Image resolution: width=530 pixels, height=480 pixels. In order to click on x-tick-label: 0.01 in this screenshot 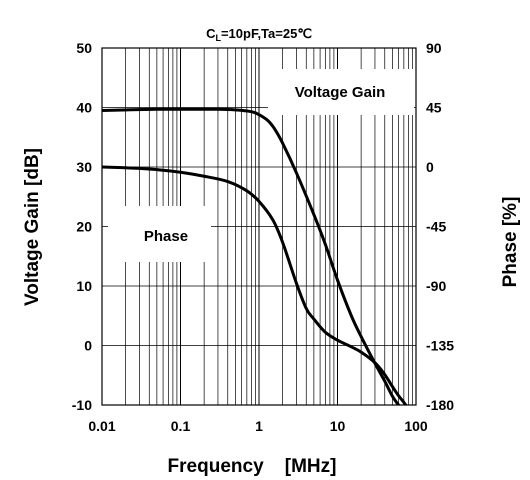, I will do `click(101, 426)`.